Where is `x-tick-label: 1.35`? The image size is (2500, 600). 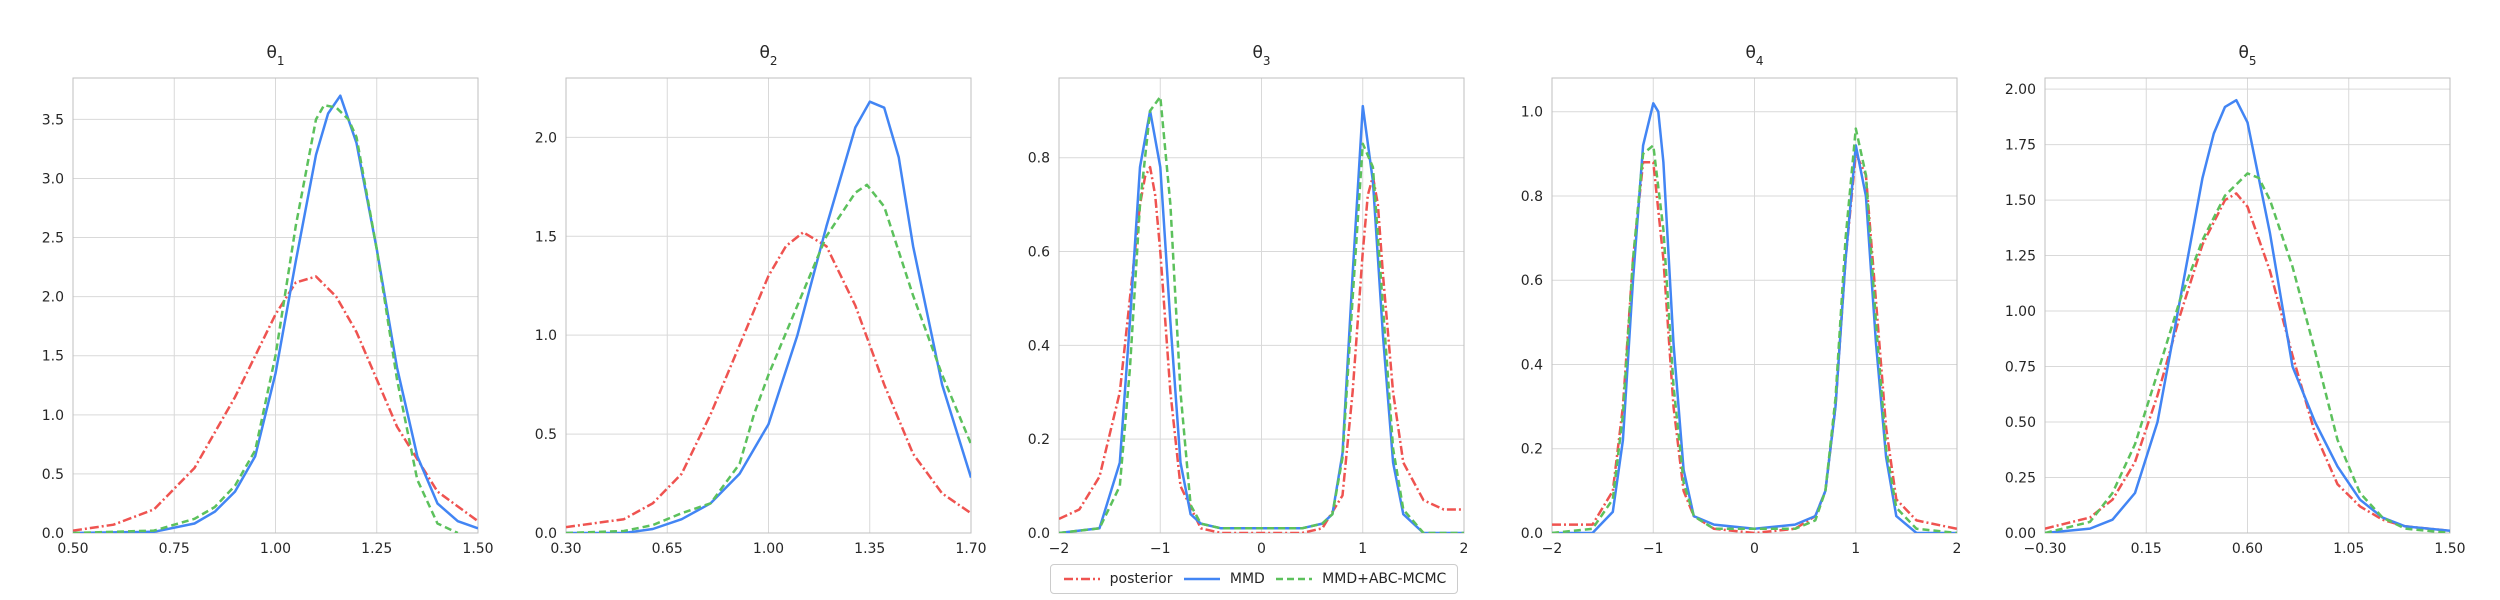 x-tick-label: 1.35 is located at coordinates (869, 549).